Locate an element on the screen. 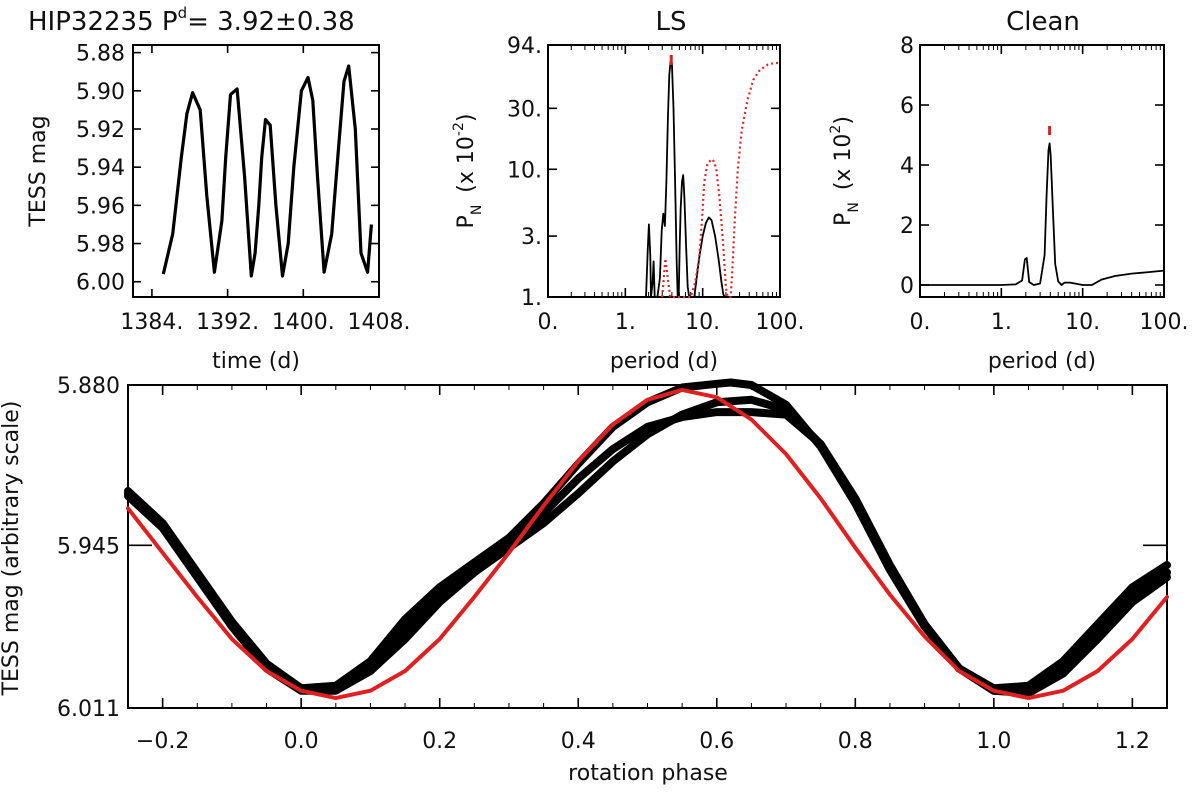 This screenshot has height=795, width=1200. x-tick-label: 1392. is located at coordinates (227, 322).